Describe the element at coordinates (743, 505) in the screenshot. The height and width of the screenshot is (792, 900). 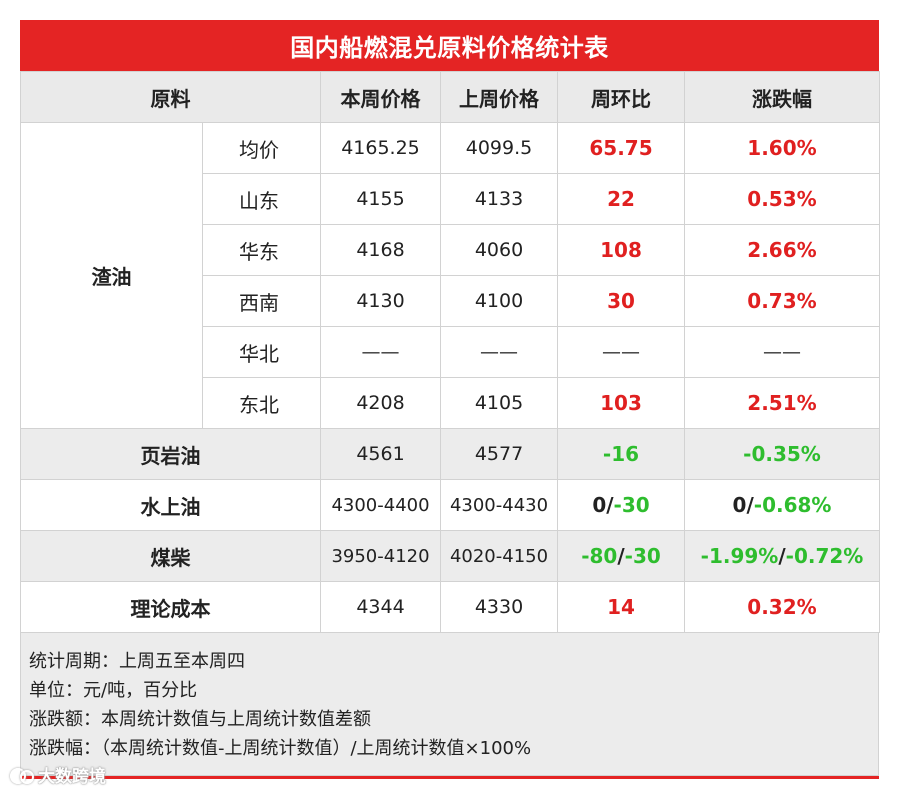
I see `change-part-a: 0/` at that location.